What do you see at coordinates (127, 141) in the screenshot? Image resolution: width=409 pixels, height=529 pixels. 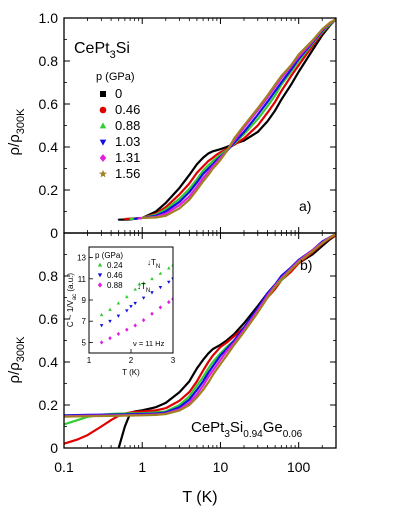 I see `legend-label-3: 1.03` at bounding box center [127, 141].